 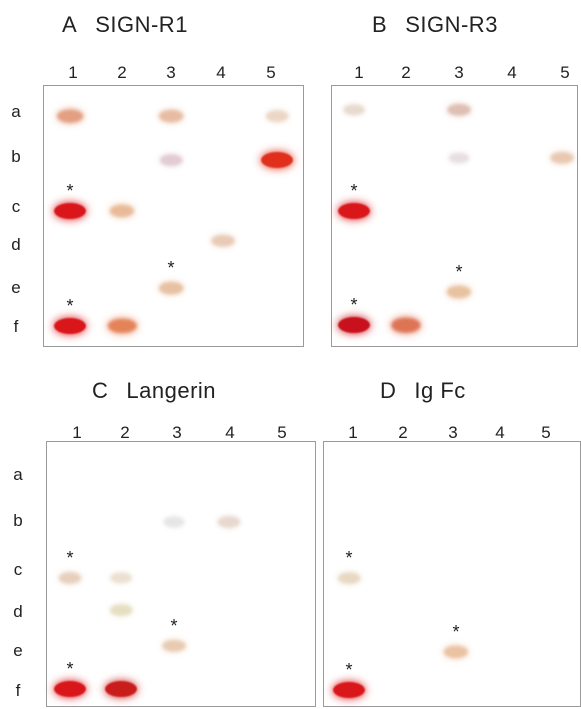 What do you see at coordinates (100, 390) in the screenshot?
I see `panel-letter: C` at bounding box center [100, 390].